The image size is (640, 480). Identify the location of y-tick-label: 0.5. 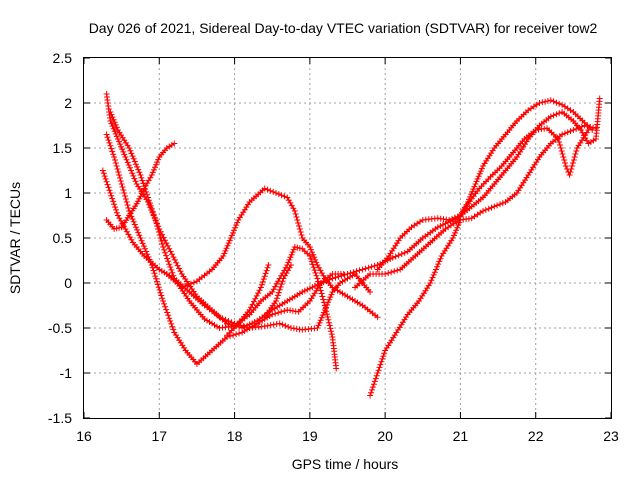
(63, 238).